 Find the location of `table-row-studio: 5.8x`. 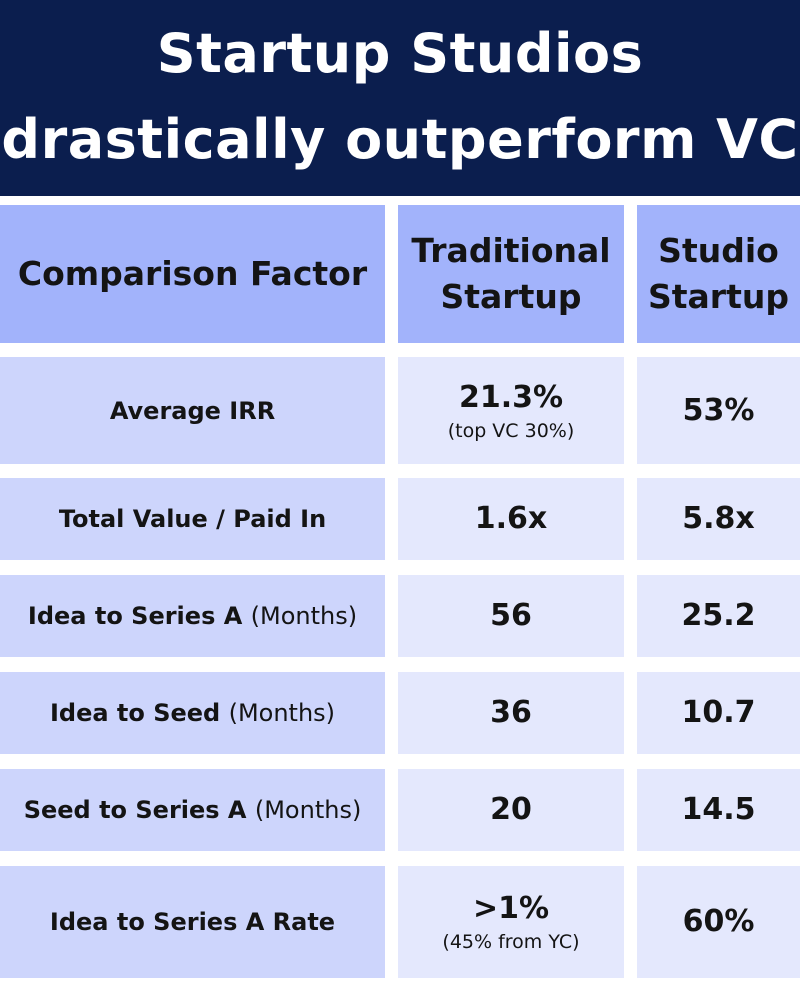

table-row-studio: 5.8x is located at coordinates (718, 519).